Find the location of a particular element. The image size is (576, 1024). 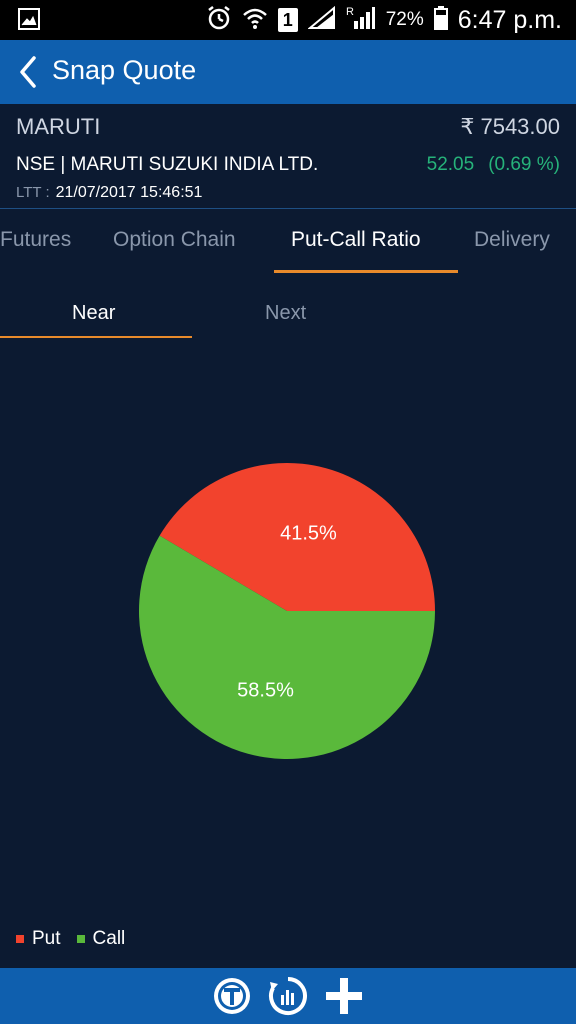

legend-item-call: Call is located at coordinates (101, 939).